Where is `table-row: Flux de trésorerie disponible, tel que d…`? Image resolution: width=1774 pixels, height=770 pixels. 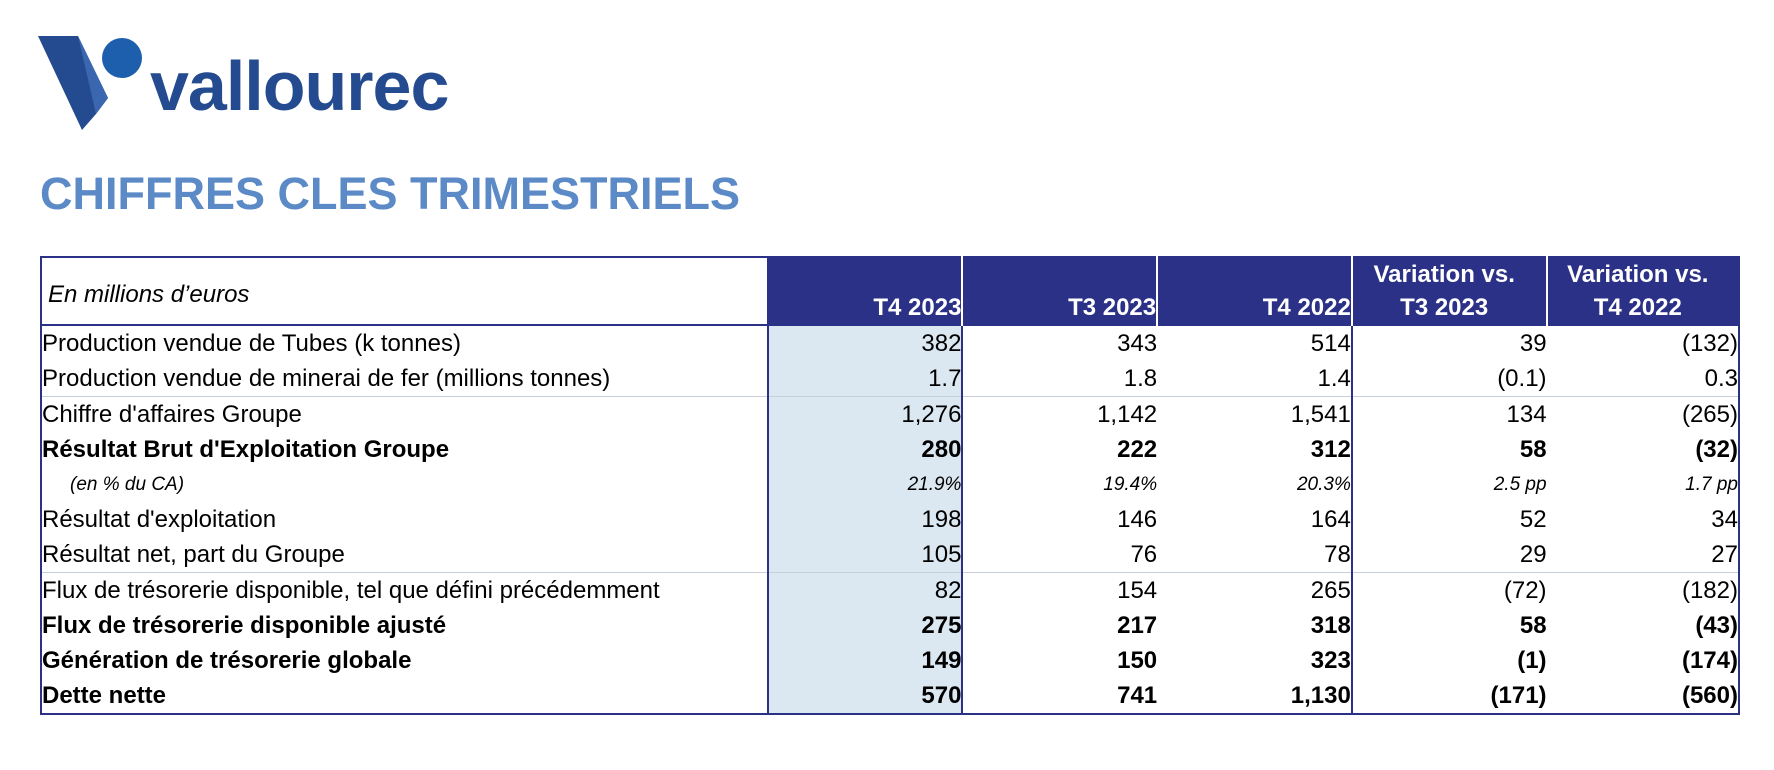 table-row: Flux de trésorerie disponible, tel que d… is located at coordinates (890, 590).